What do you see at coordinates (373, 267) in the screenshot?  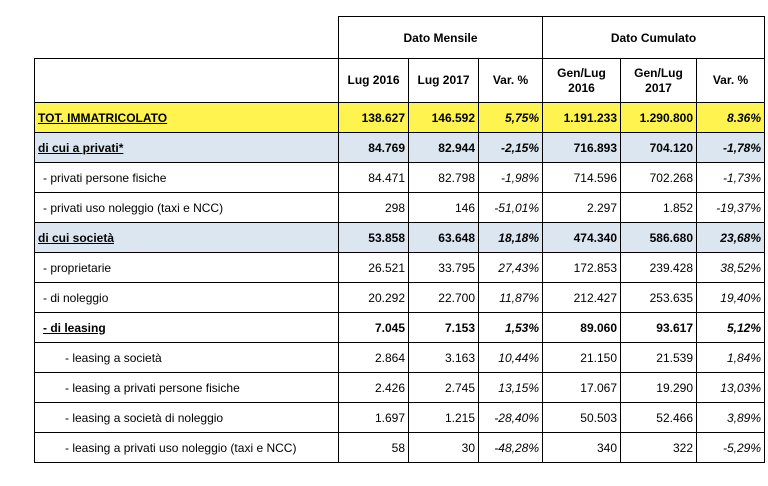 I see `cell: 26.521` at bounding box center [373, 267].